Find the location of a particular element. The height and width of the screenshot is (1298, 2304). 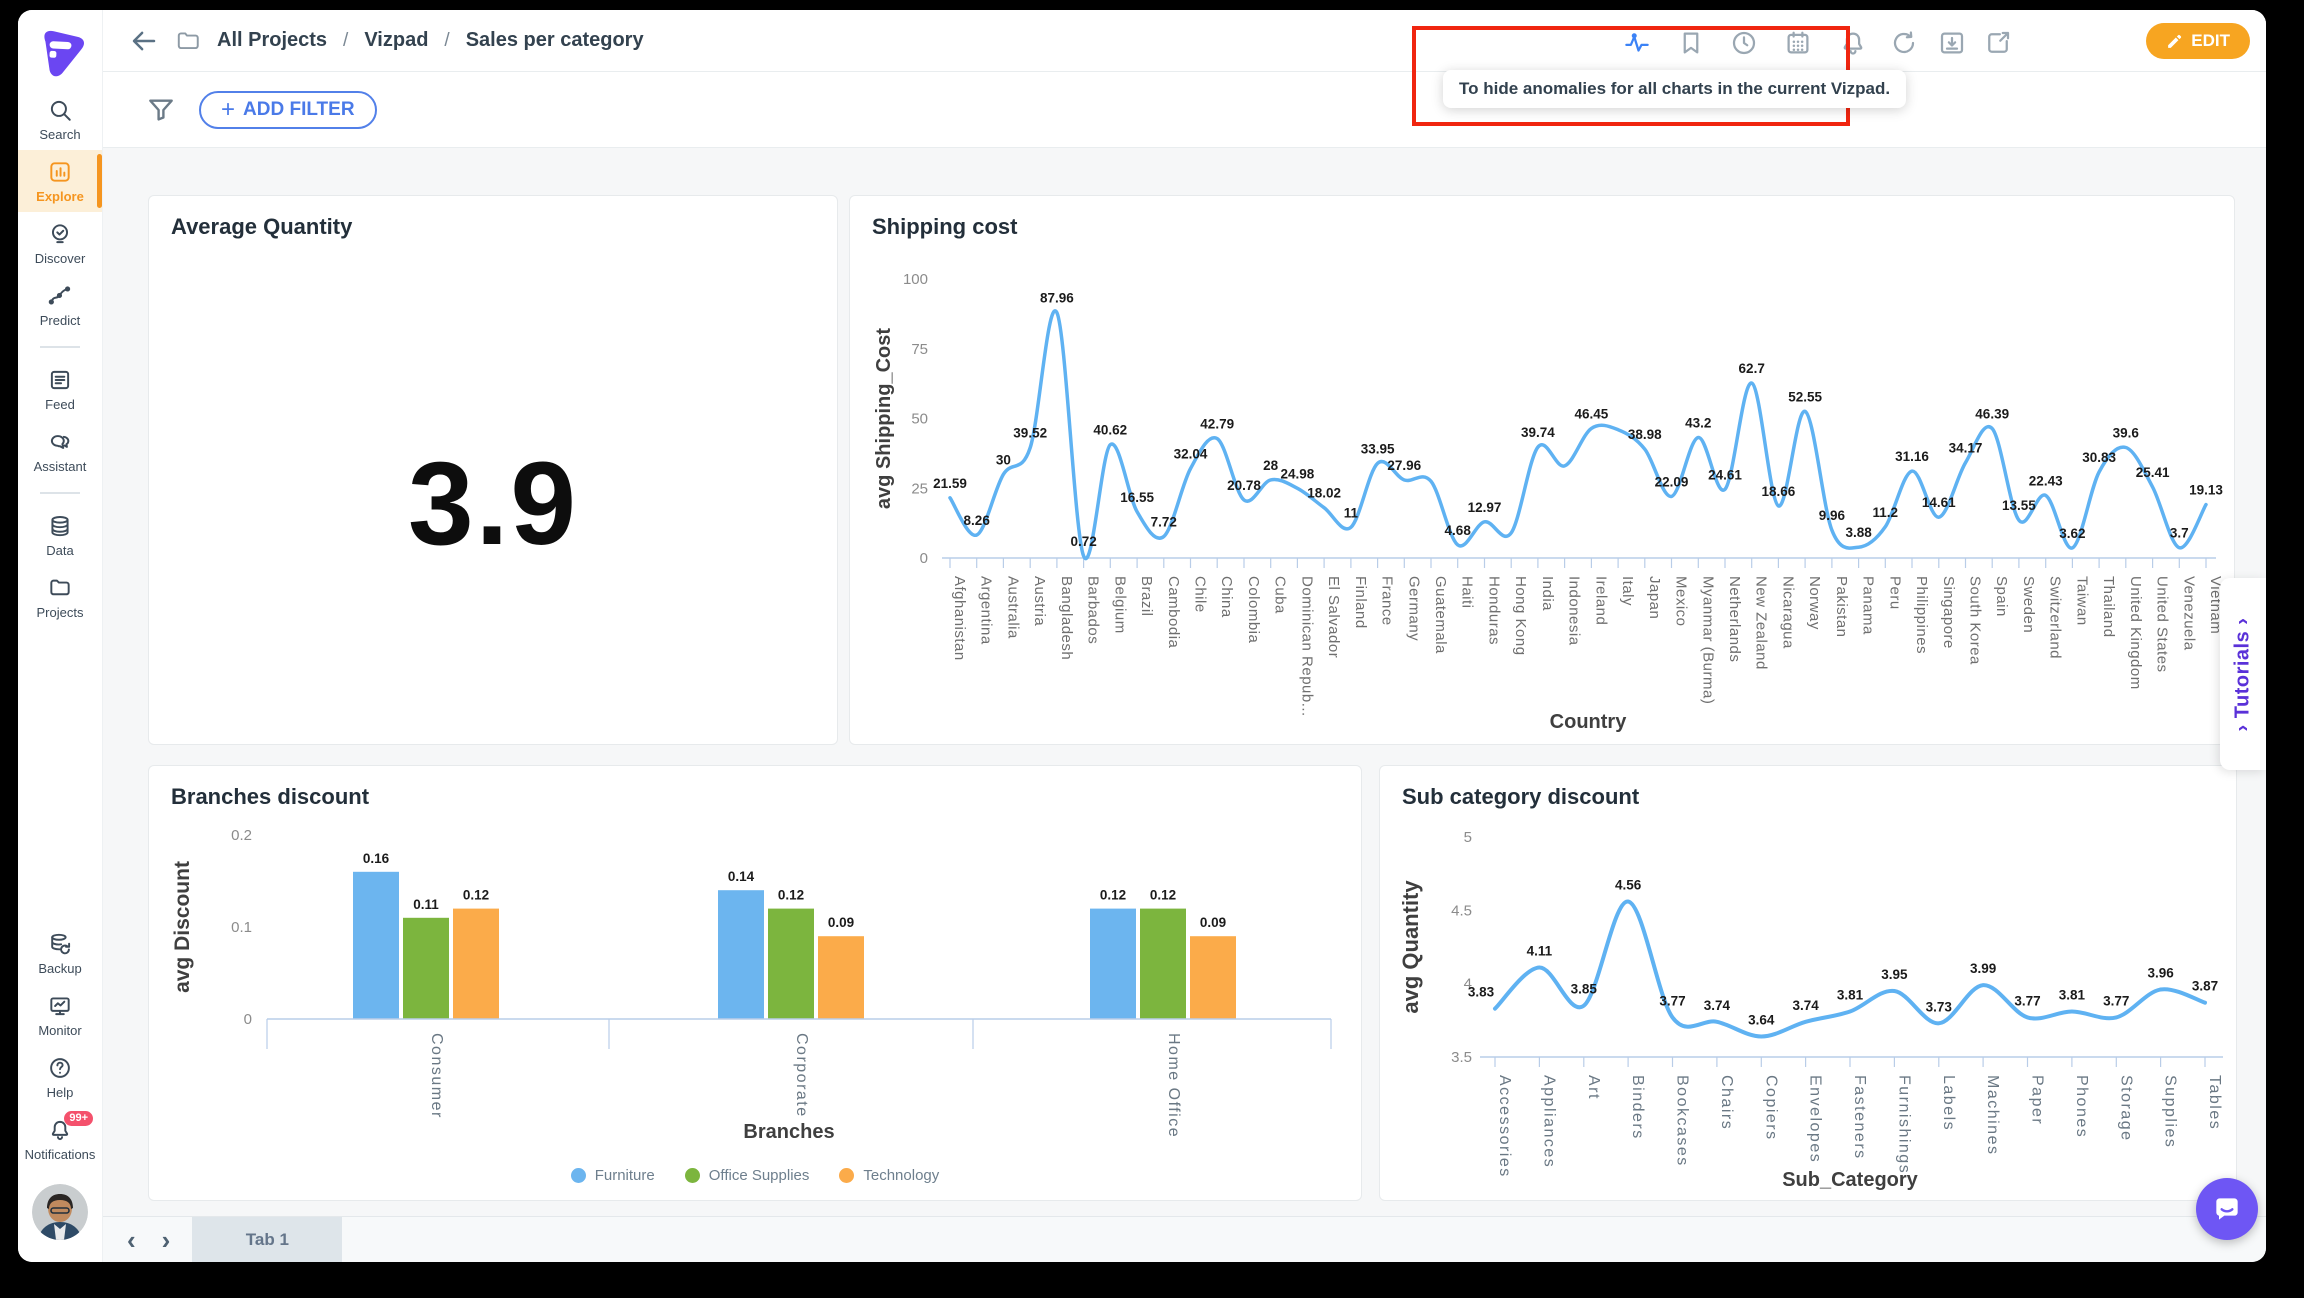

bell-icon is located at coordinates (1853, 43).